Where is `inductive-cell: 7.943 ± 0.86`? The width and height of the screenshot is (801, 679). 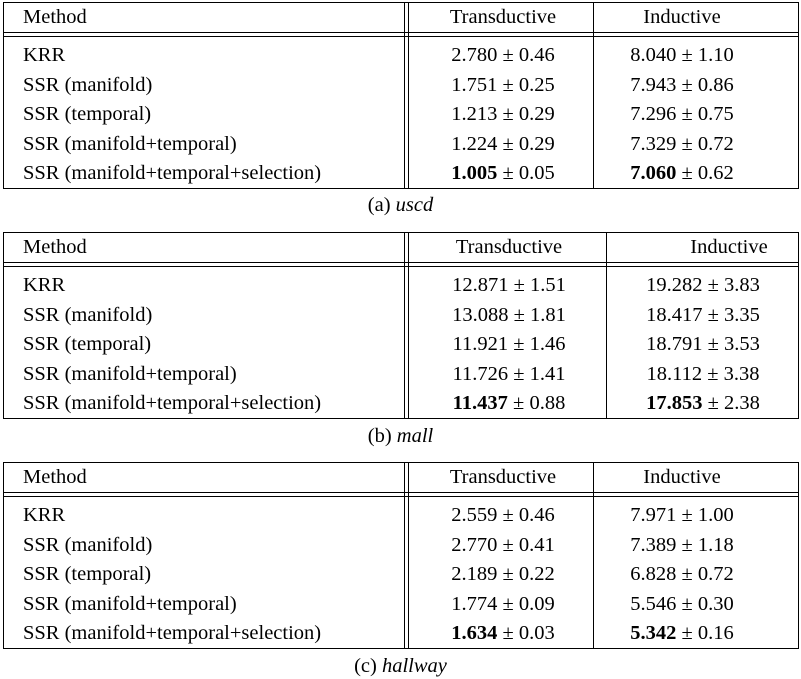 inductive-cell: 7.943 ± 0.86 is located at coordinates (682, 85).